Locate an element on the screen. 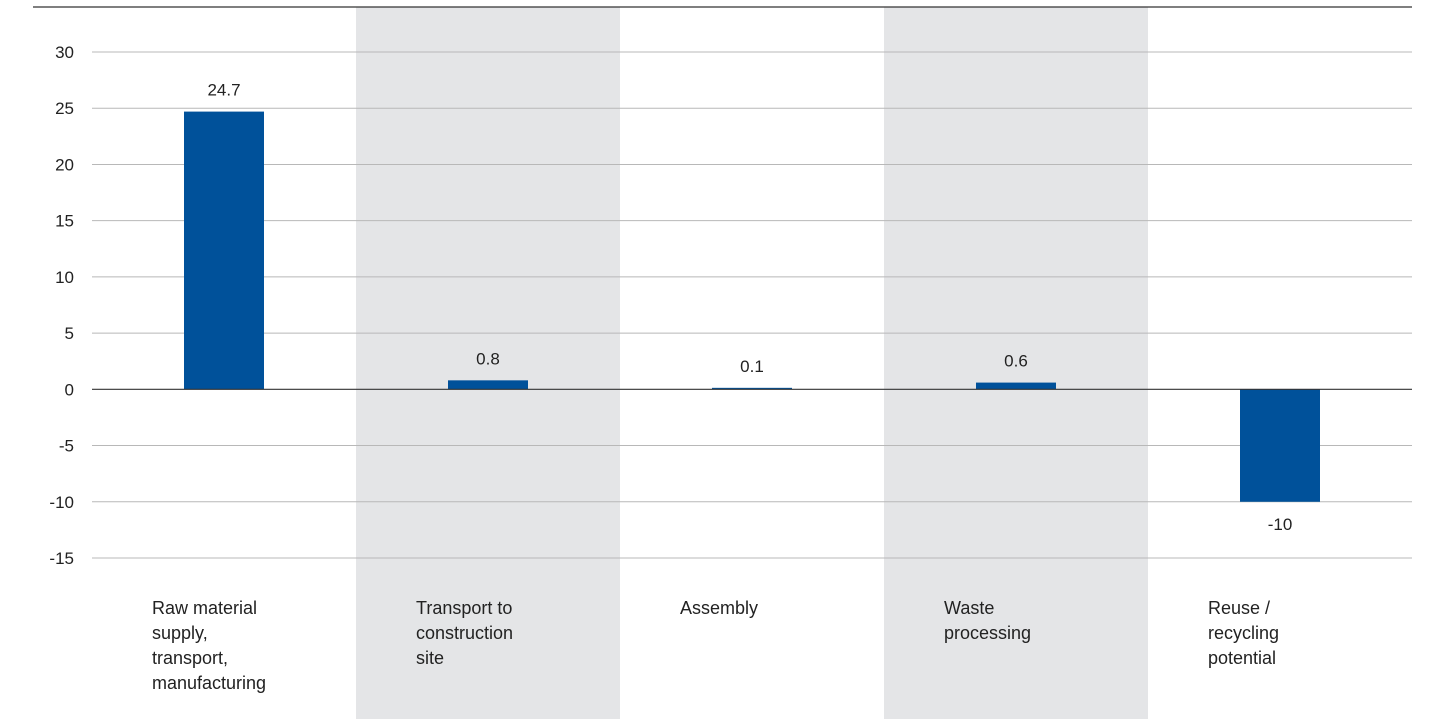 The width and height of the screenshot is (1430, 719). category-label: Transport to construction site is located at coordinates (464, 633).